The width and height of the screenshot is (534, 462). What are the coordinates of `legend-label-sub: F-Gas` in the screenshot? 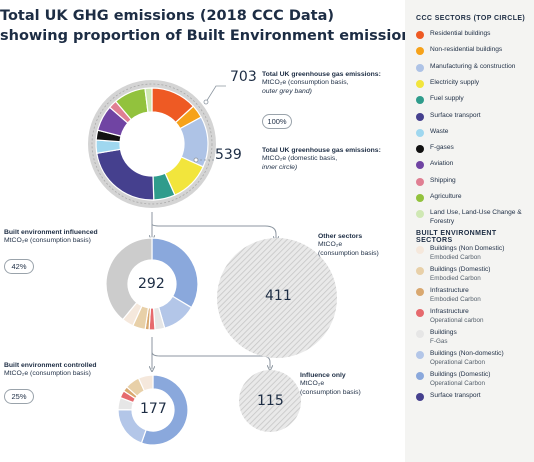 It's located at (439, 341).